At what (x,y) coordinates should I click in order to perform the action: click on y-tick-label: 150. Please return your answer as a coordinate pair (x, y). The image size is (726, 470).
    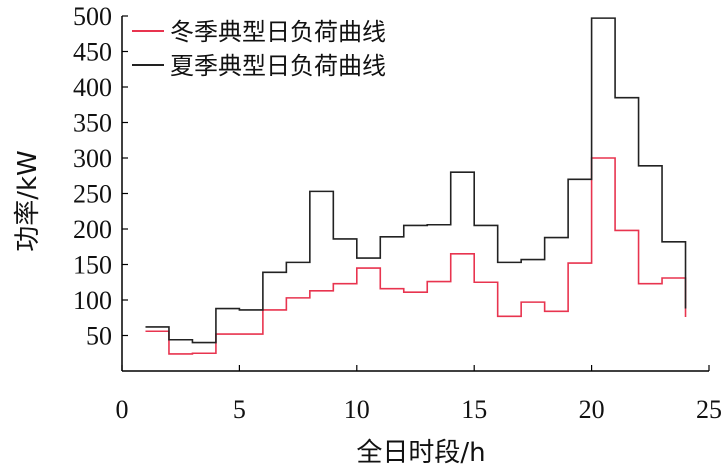
    Looking at the image, I should click on (92, 265).